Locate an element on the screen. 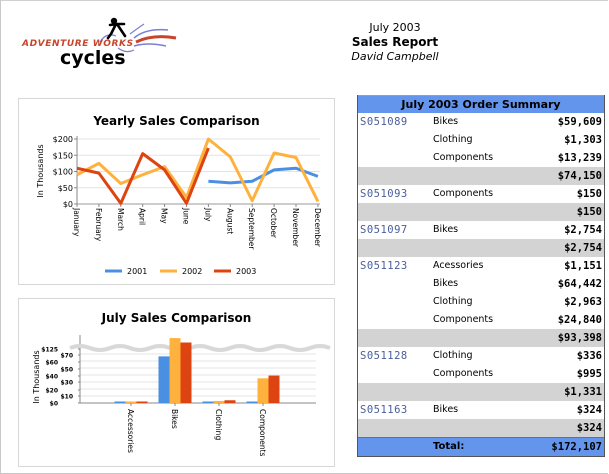  order-line-amount: $1,303 is located at coordinates (583, 140).